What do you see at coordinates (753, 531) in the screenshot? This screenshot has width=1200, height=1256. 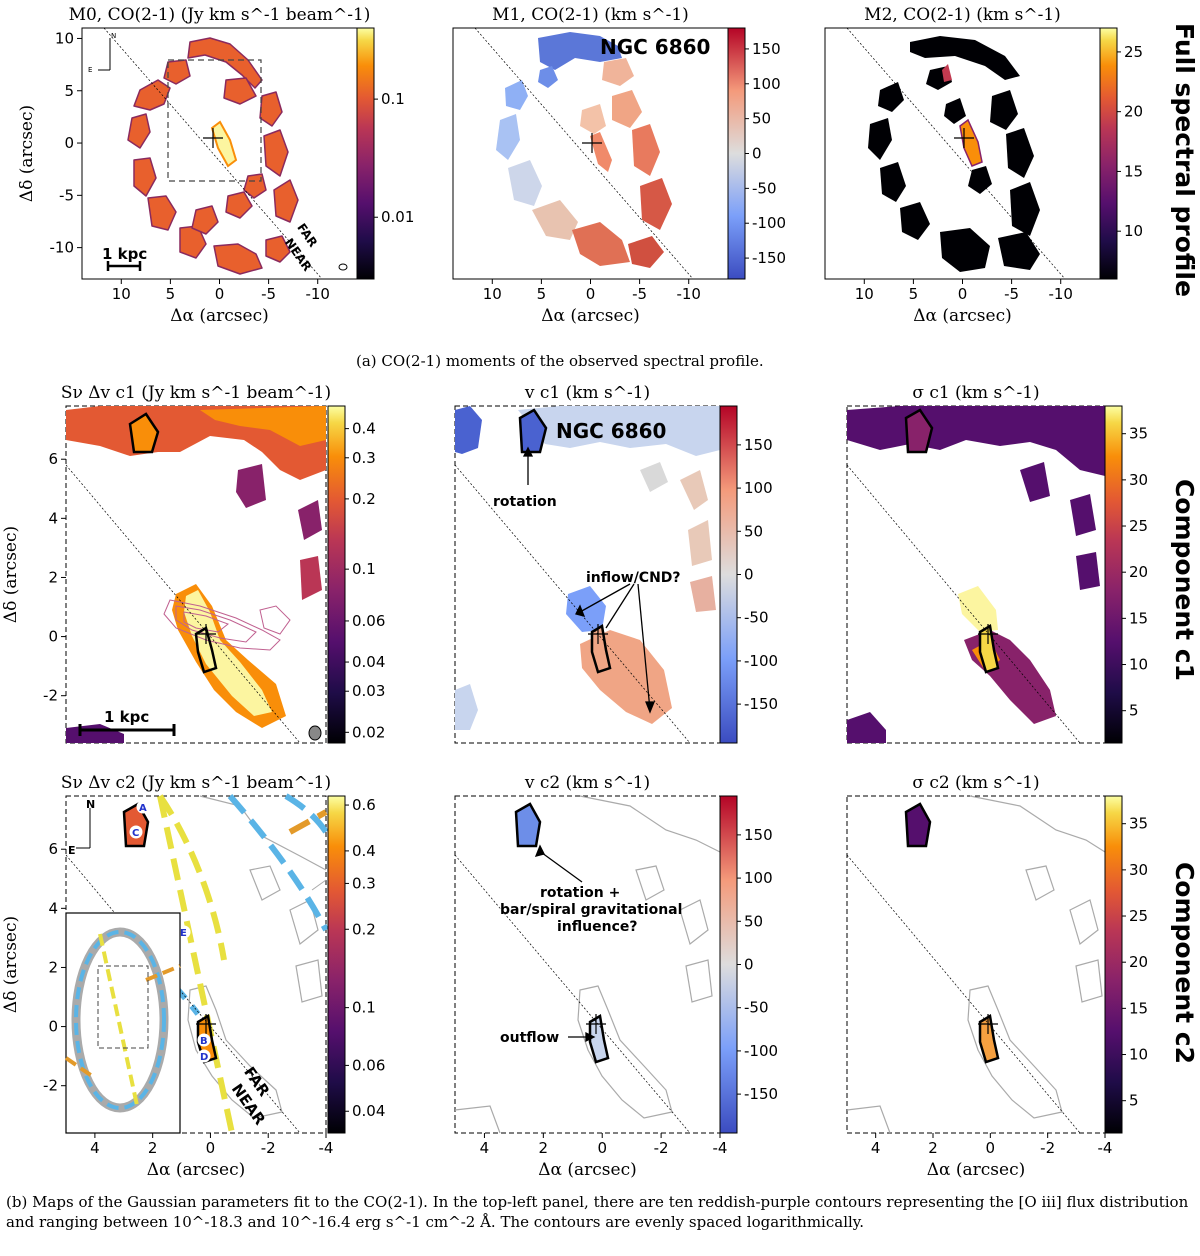 I see `colorbar-tick-label: 50` at bounding box center [753, 531].